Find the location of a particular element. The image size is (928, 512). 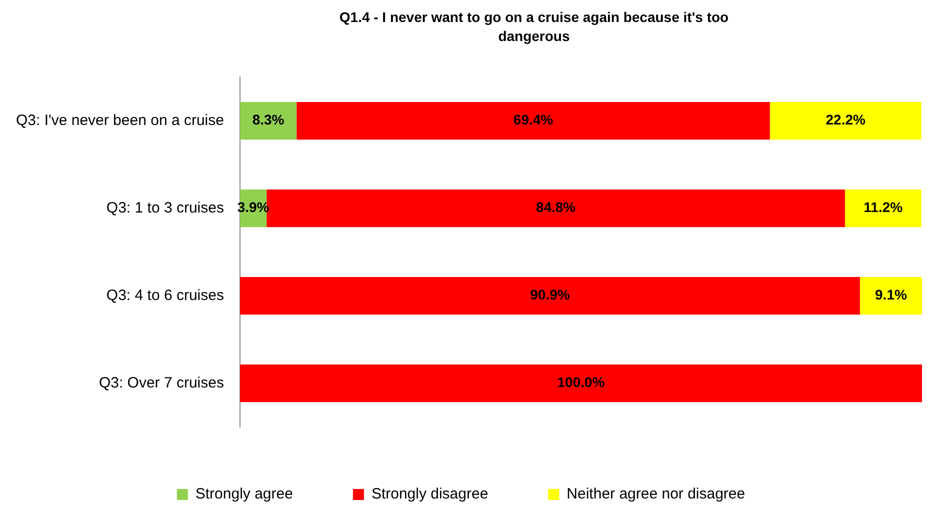

data-label: 90.9% is located at coordinates (550, 294).